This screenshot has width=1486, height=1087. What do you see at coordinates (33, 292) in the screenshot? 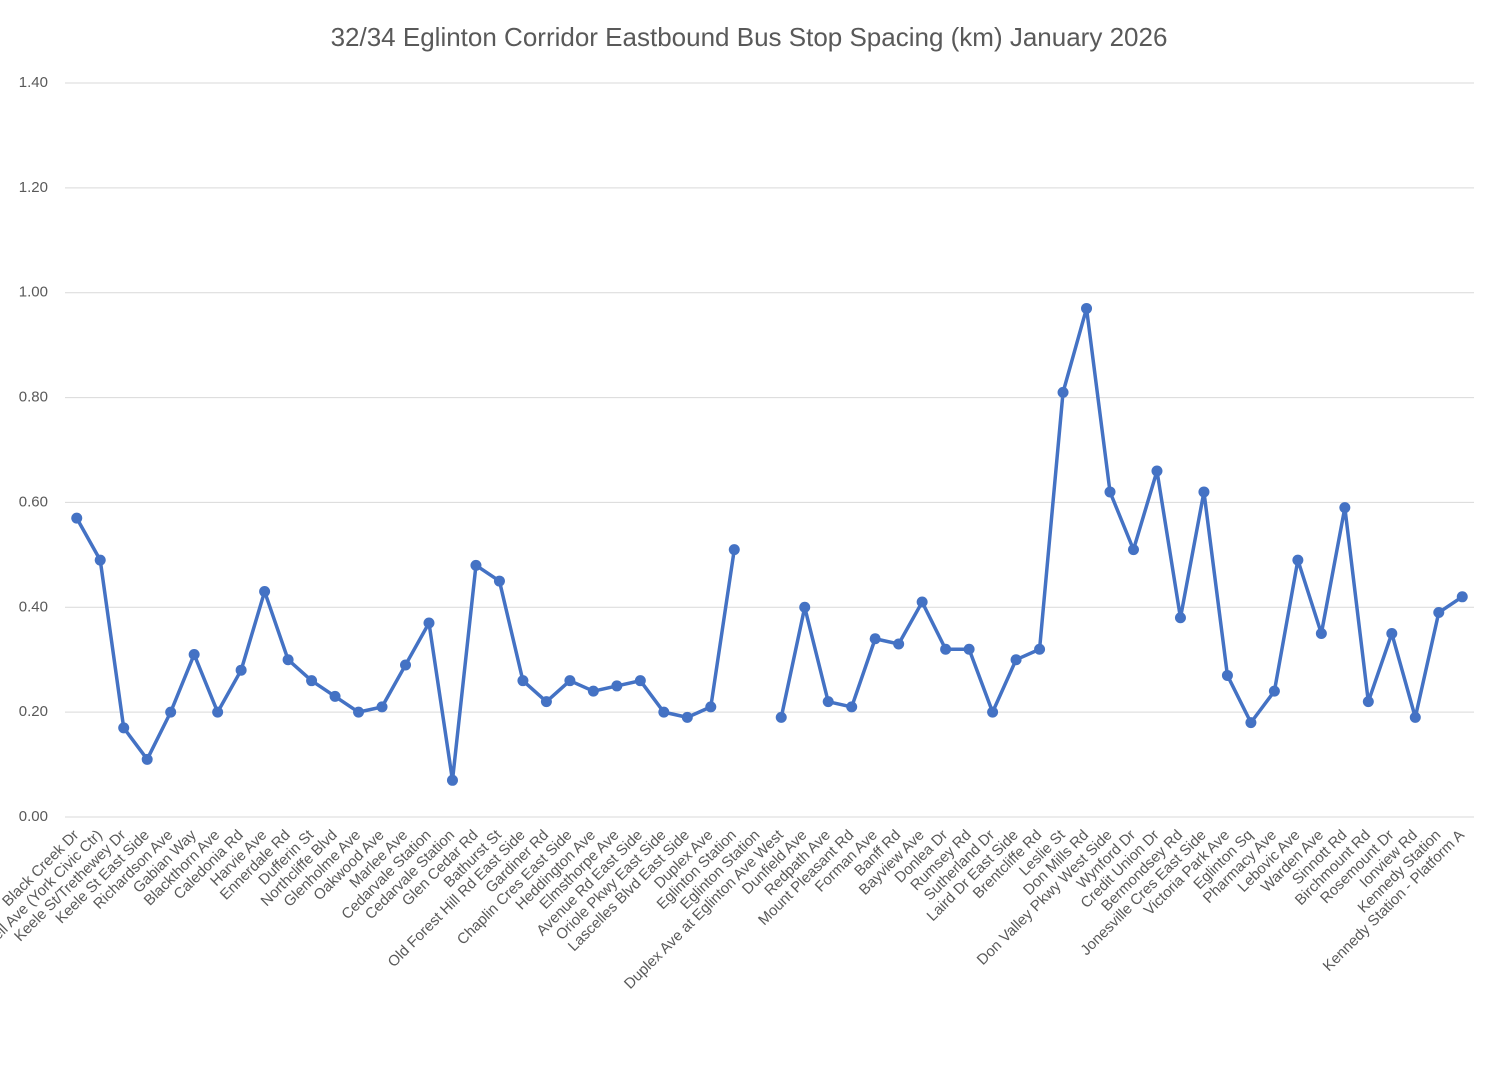
I see `y-tick-label: 1.00` at bounding box center [33, 292].